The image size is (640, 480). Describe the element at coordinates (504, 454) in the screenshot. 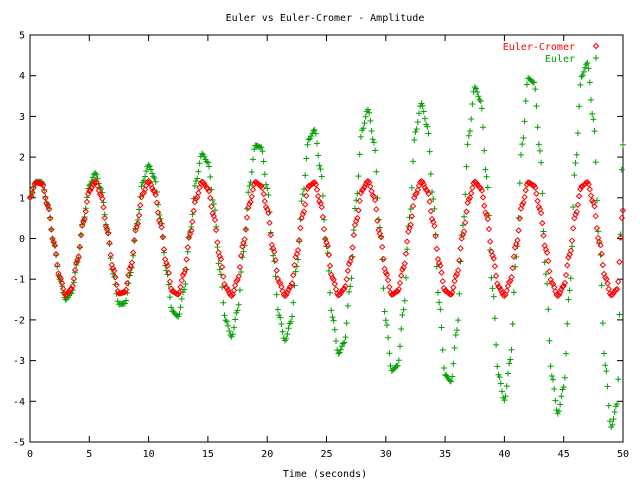

I see `x-tick-label: 40` at that location.